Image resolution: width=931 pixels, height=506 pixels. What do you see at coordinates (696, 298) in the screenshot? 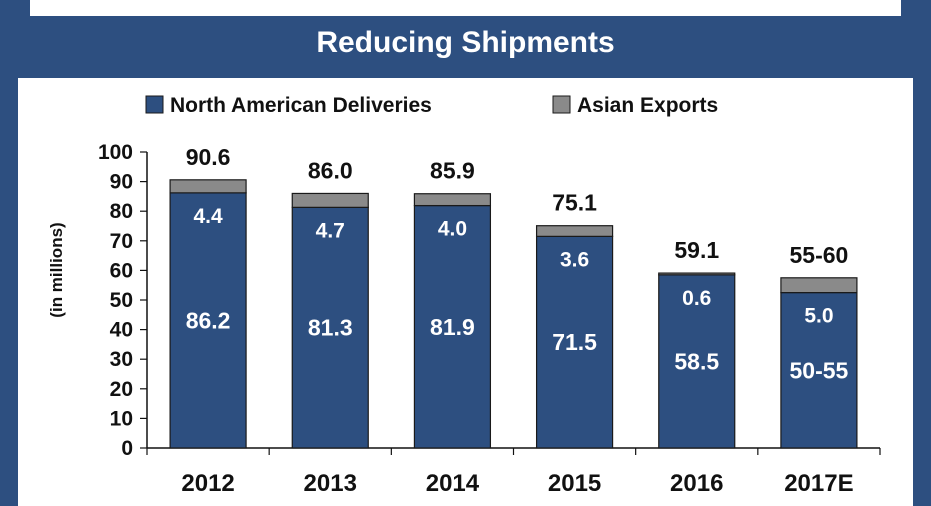
I see `data-label-asian-exports: 0.6` at bounding box center [696, 298].